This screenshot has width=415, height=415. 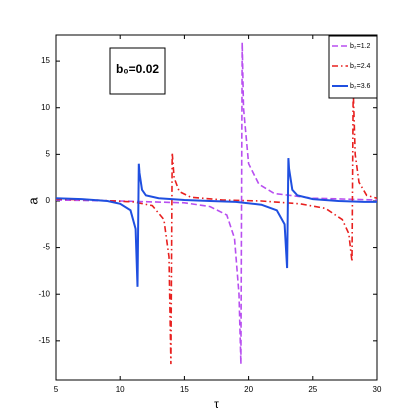 I want to click on x-axis-label: τ, so click(x=216, y=404).